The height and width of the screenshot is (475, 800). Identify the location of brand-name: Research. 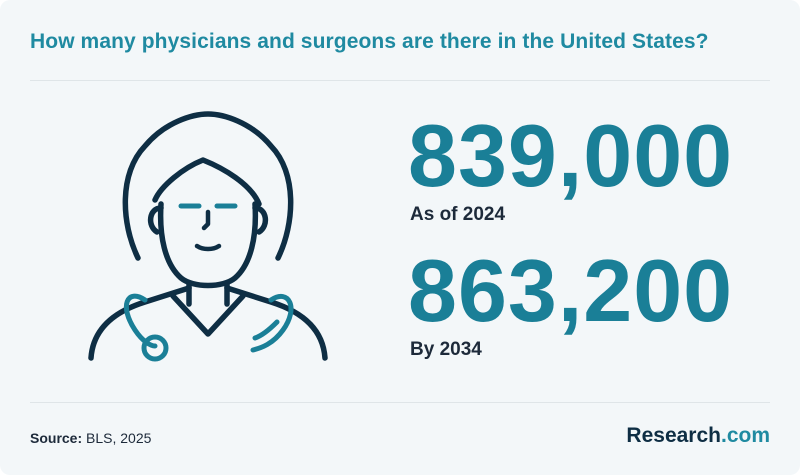
(673, 435).